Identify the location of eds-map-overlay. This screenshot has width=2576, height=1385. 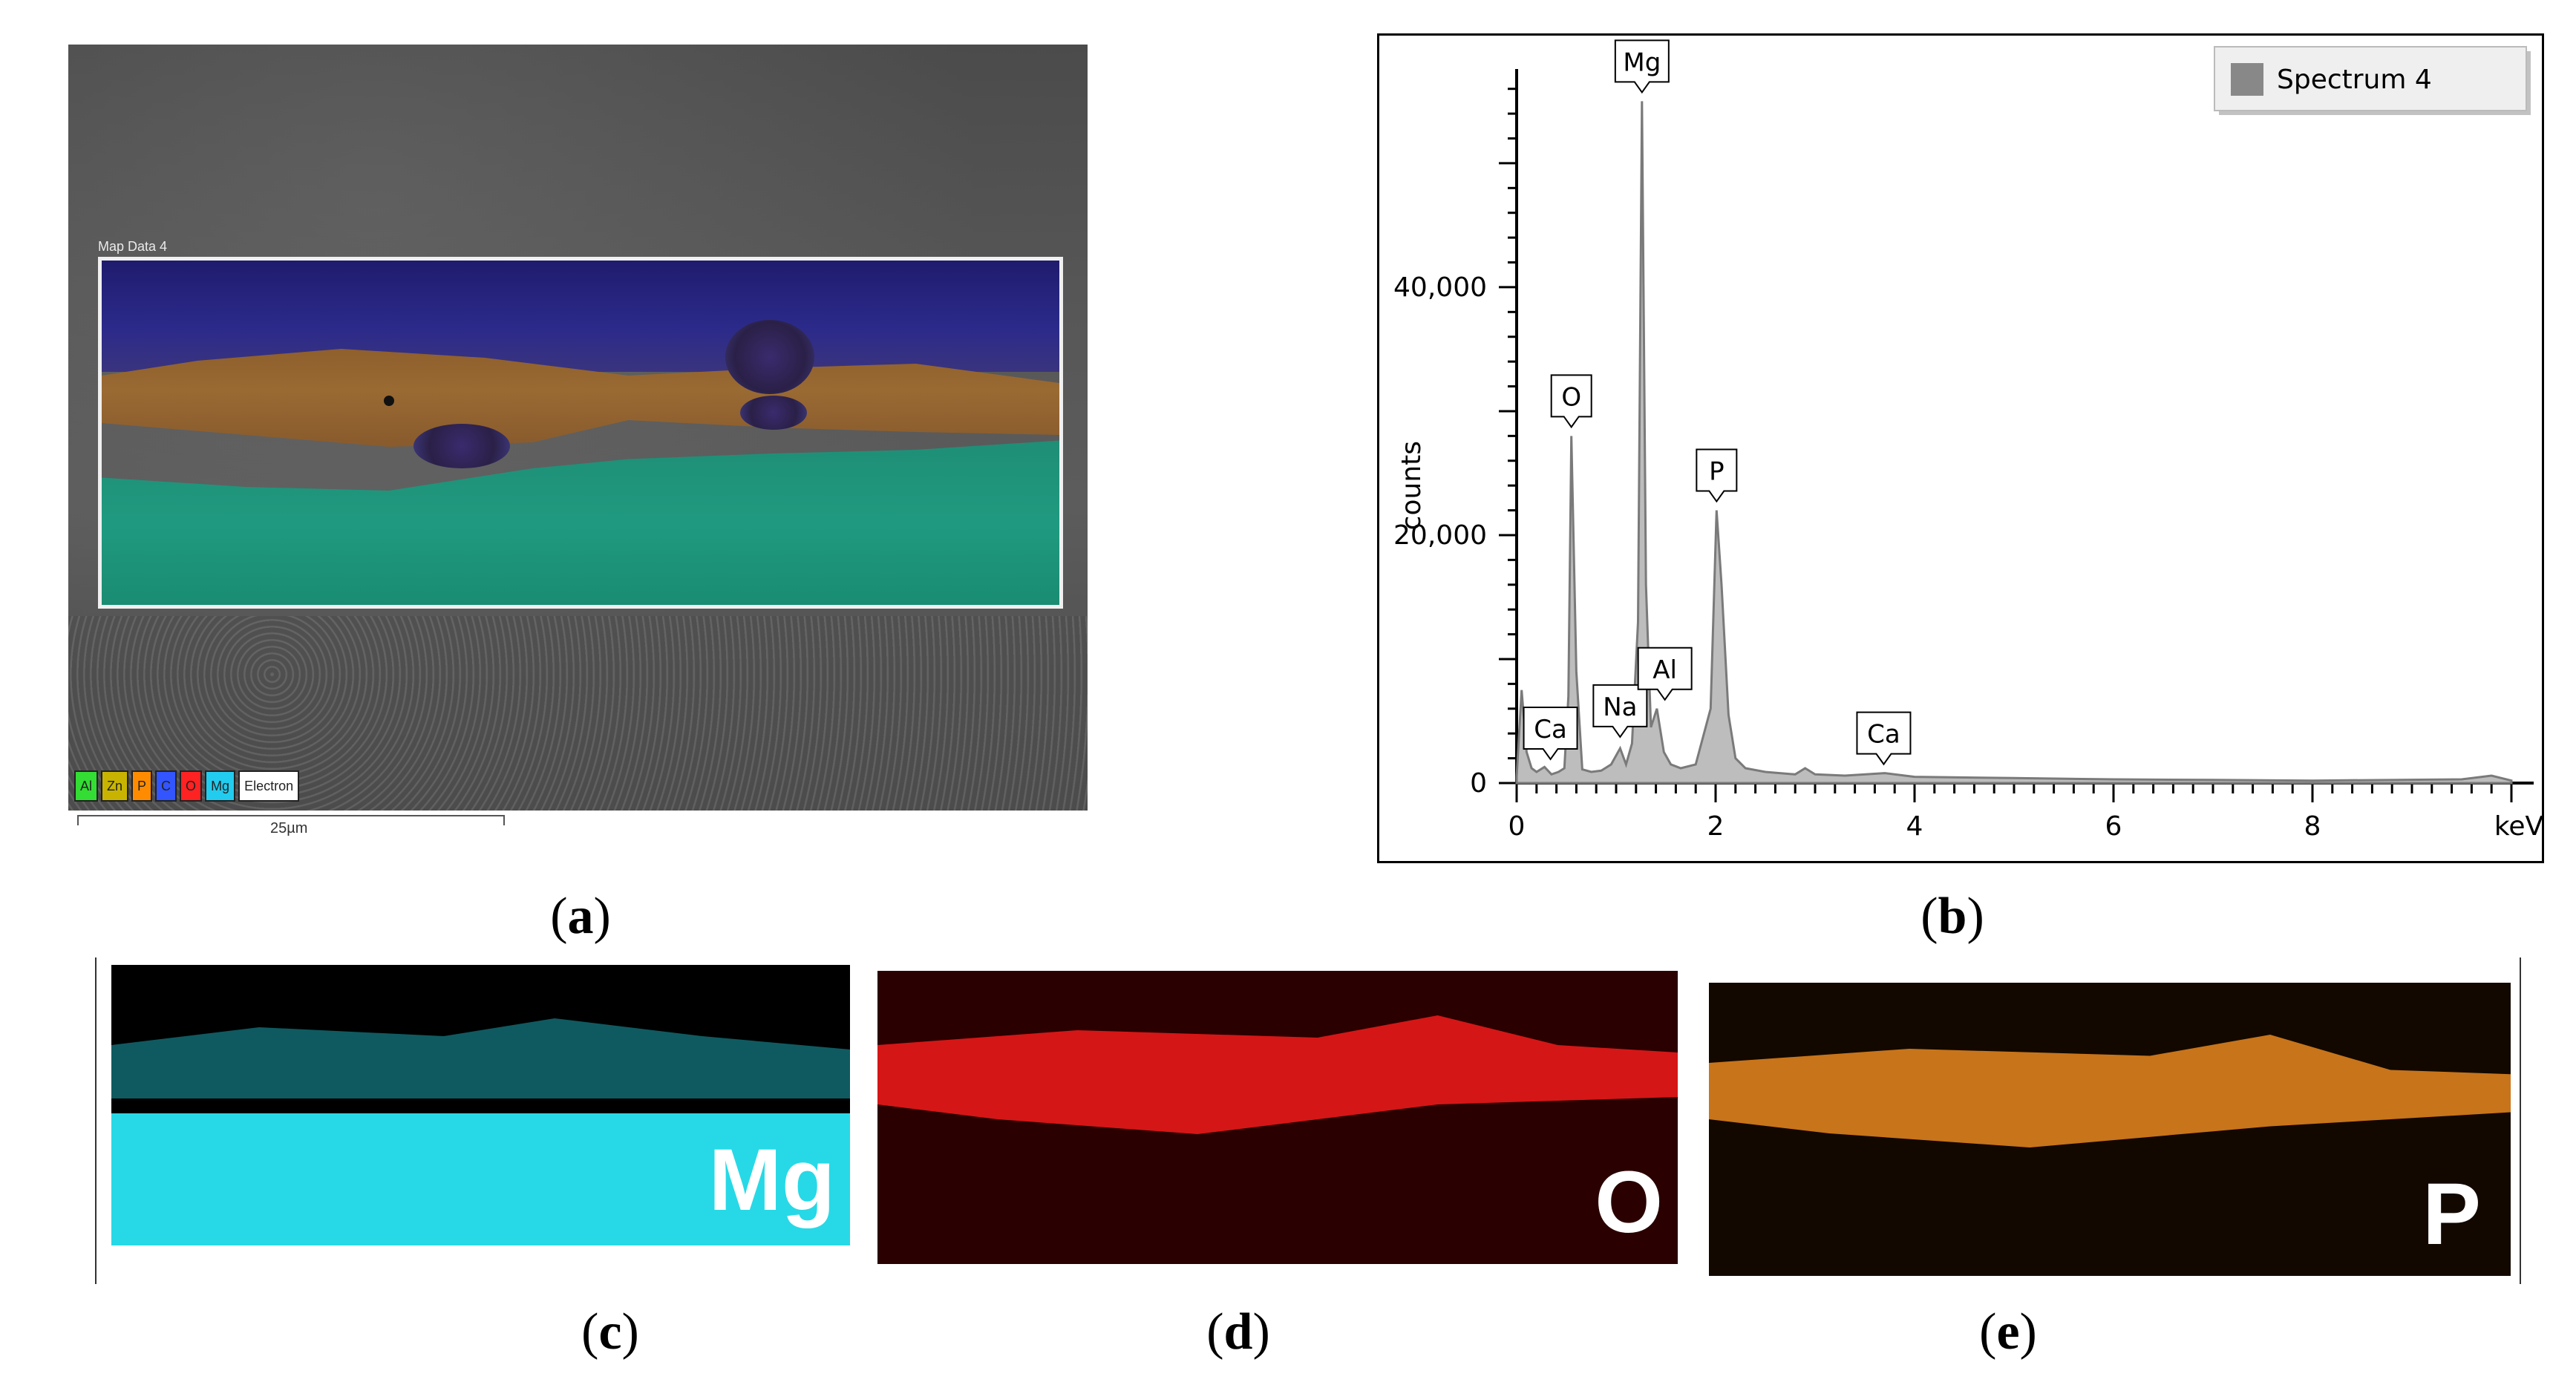
(580, 433).